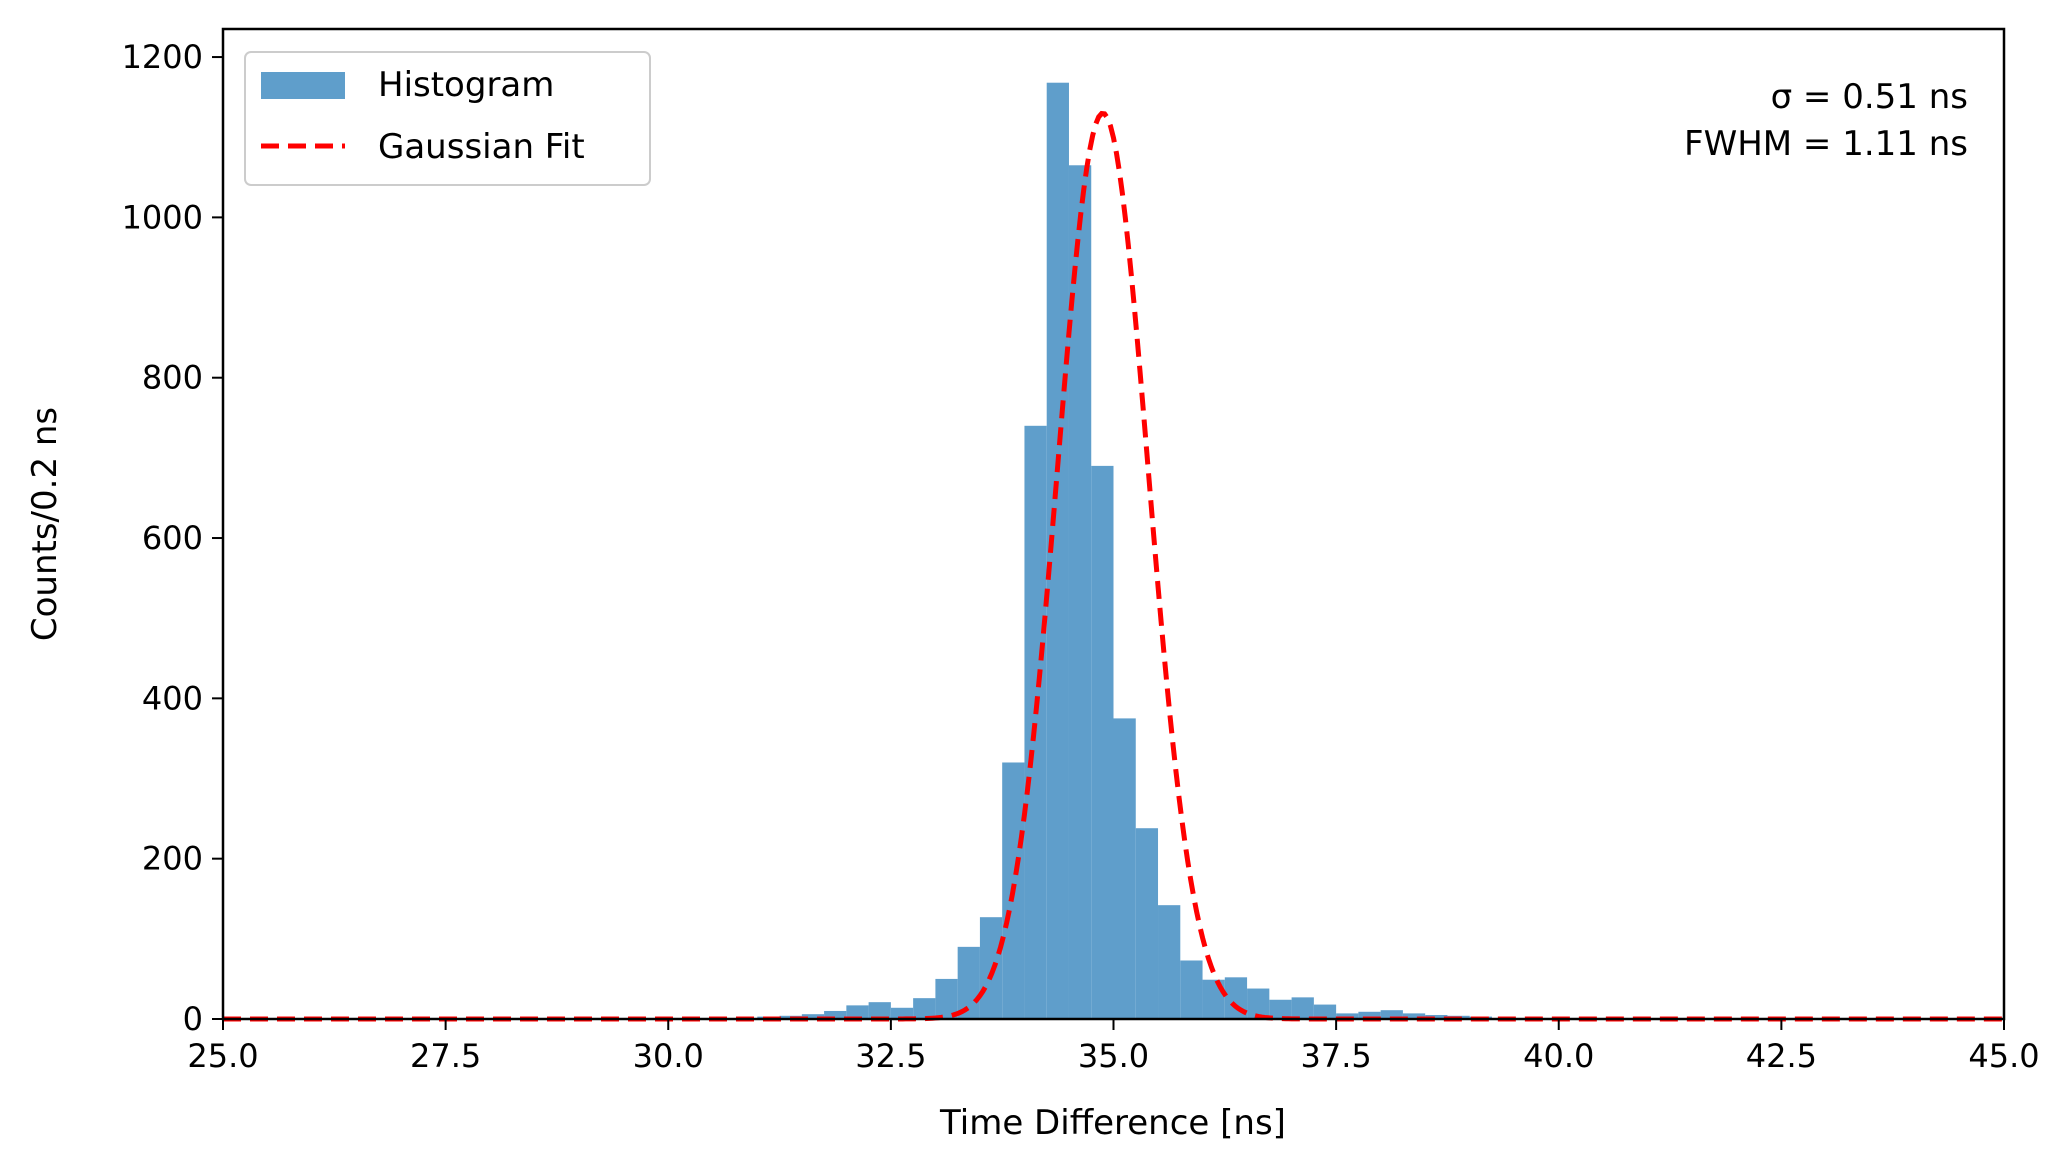  What do you see at coordinates (481, 147) in the screenshot?
I see `legend-fit-label: Gaussian Fit` at bounding box center [481, 147].